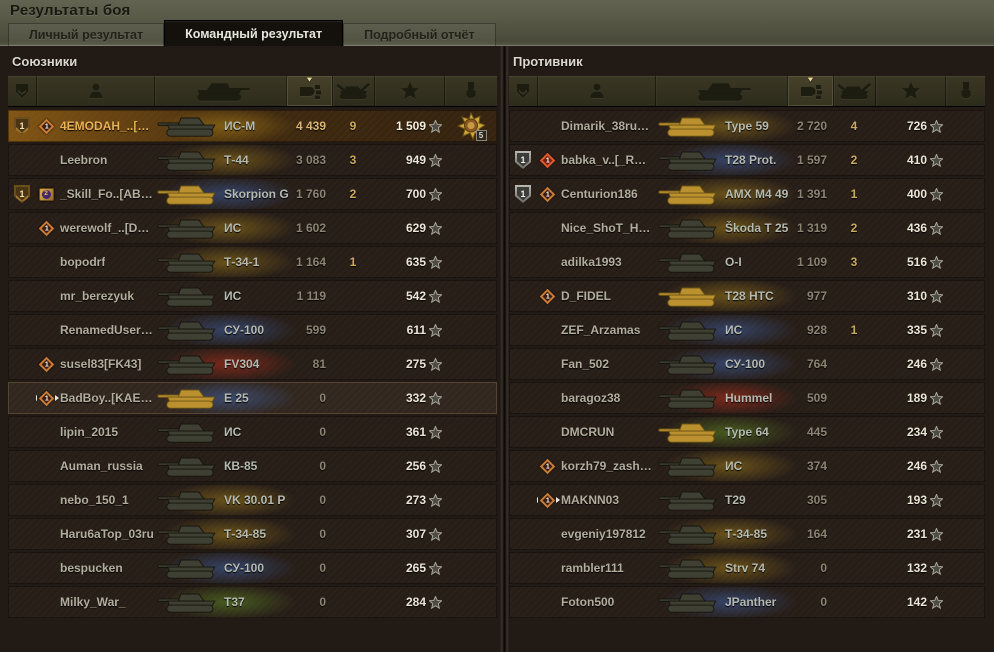  I want to click on xp-value: 361, so click(415, 432).